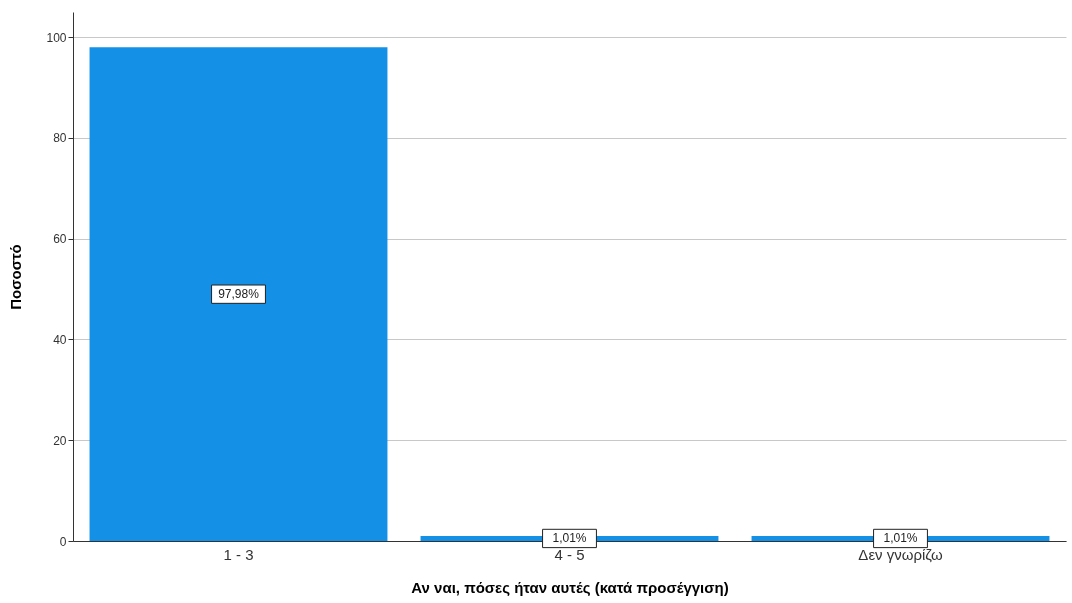  What do you see at coordinates (570, 587) in the screenshot?
I see `x-axis-title: Αν ναι, πόσες ήταν αυτές (κατά προσέγγιση)` at bounding box center [570, 587].